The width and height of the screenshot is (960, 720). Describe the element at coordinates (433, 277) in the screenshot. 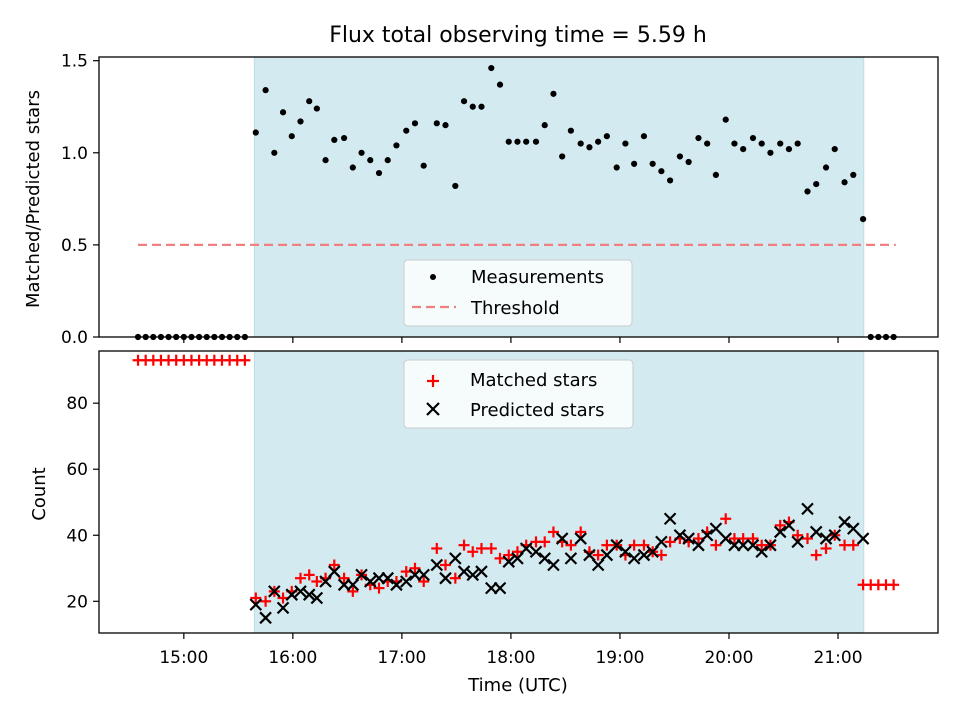

I see `legend-dot-marker` at that location.